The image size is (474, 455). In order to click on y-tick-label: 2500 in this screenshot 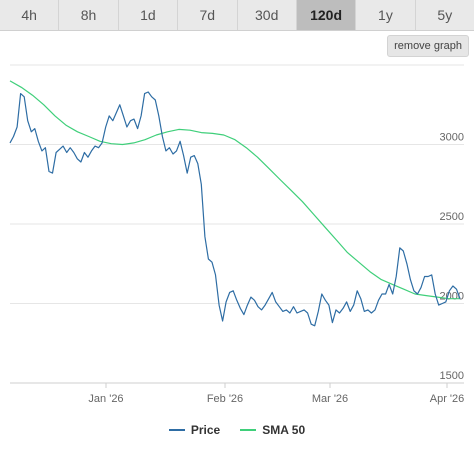, I will do `click(452, 217)`.